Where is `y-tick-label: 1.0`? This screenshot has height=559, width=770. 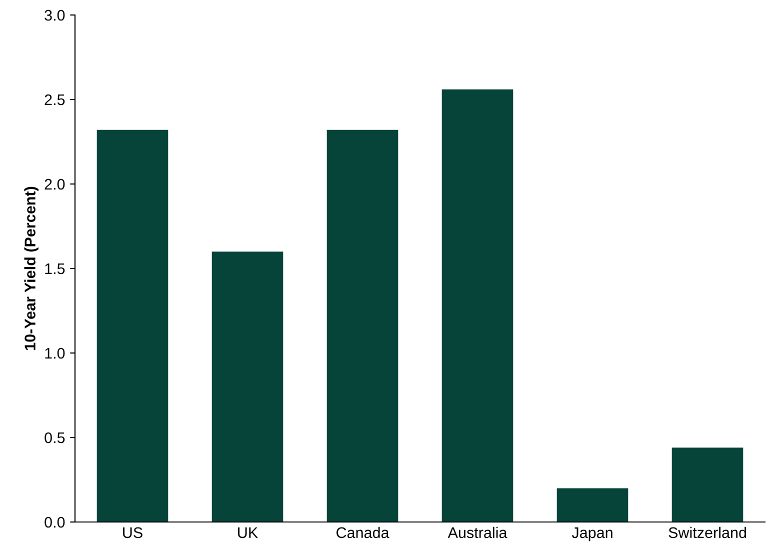 y-tick-label: 1.0 is located at coordinates (55, 353).